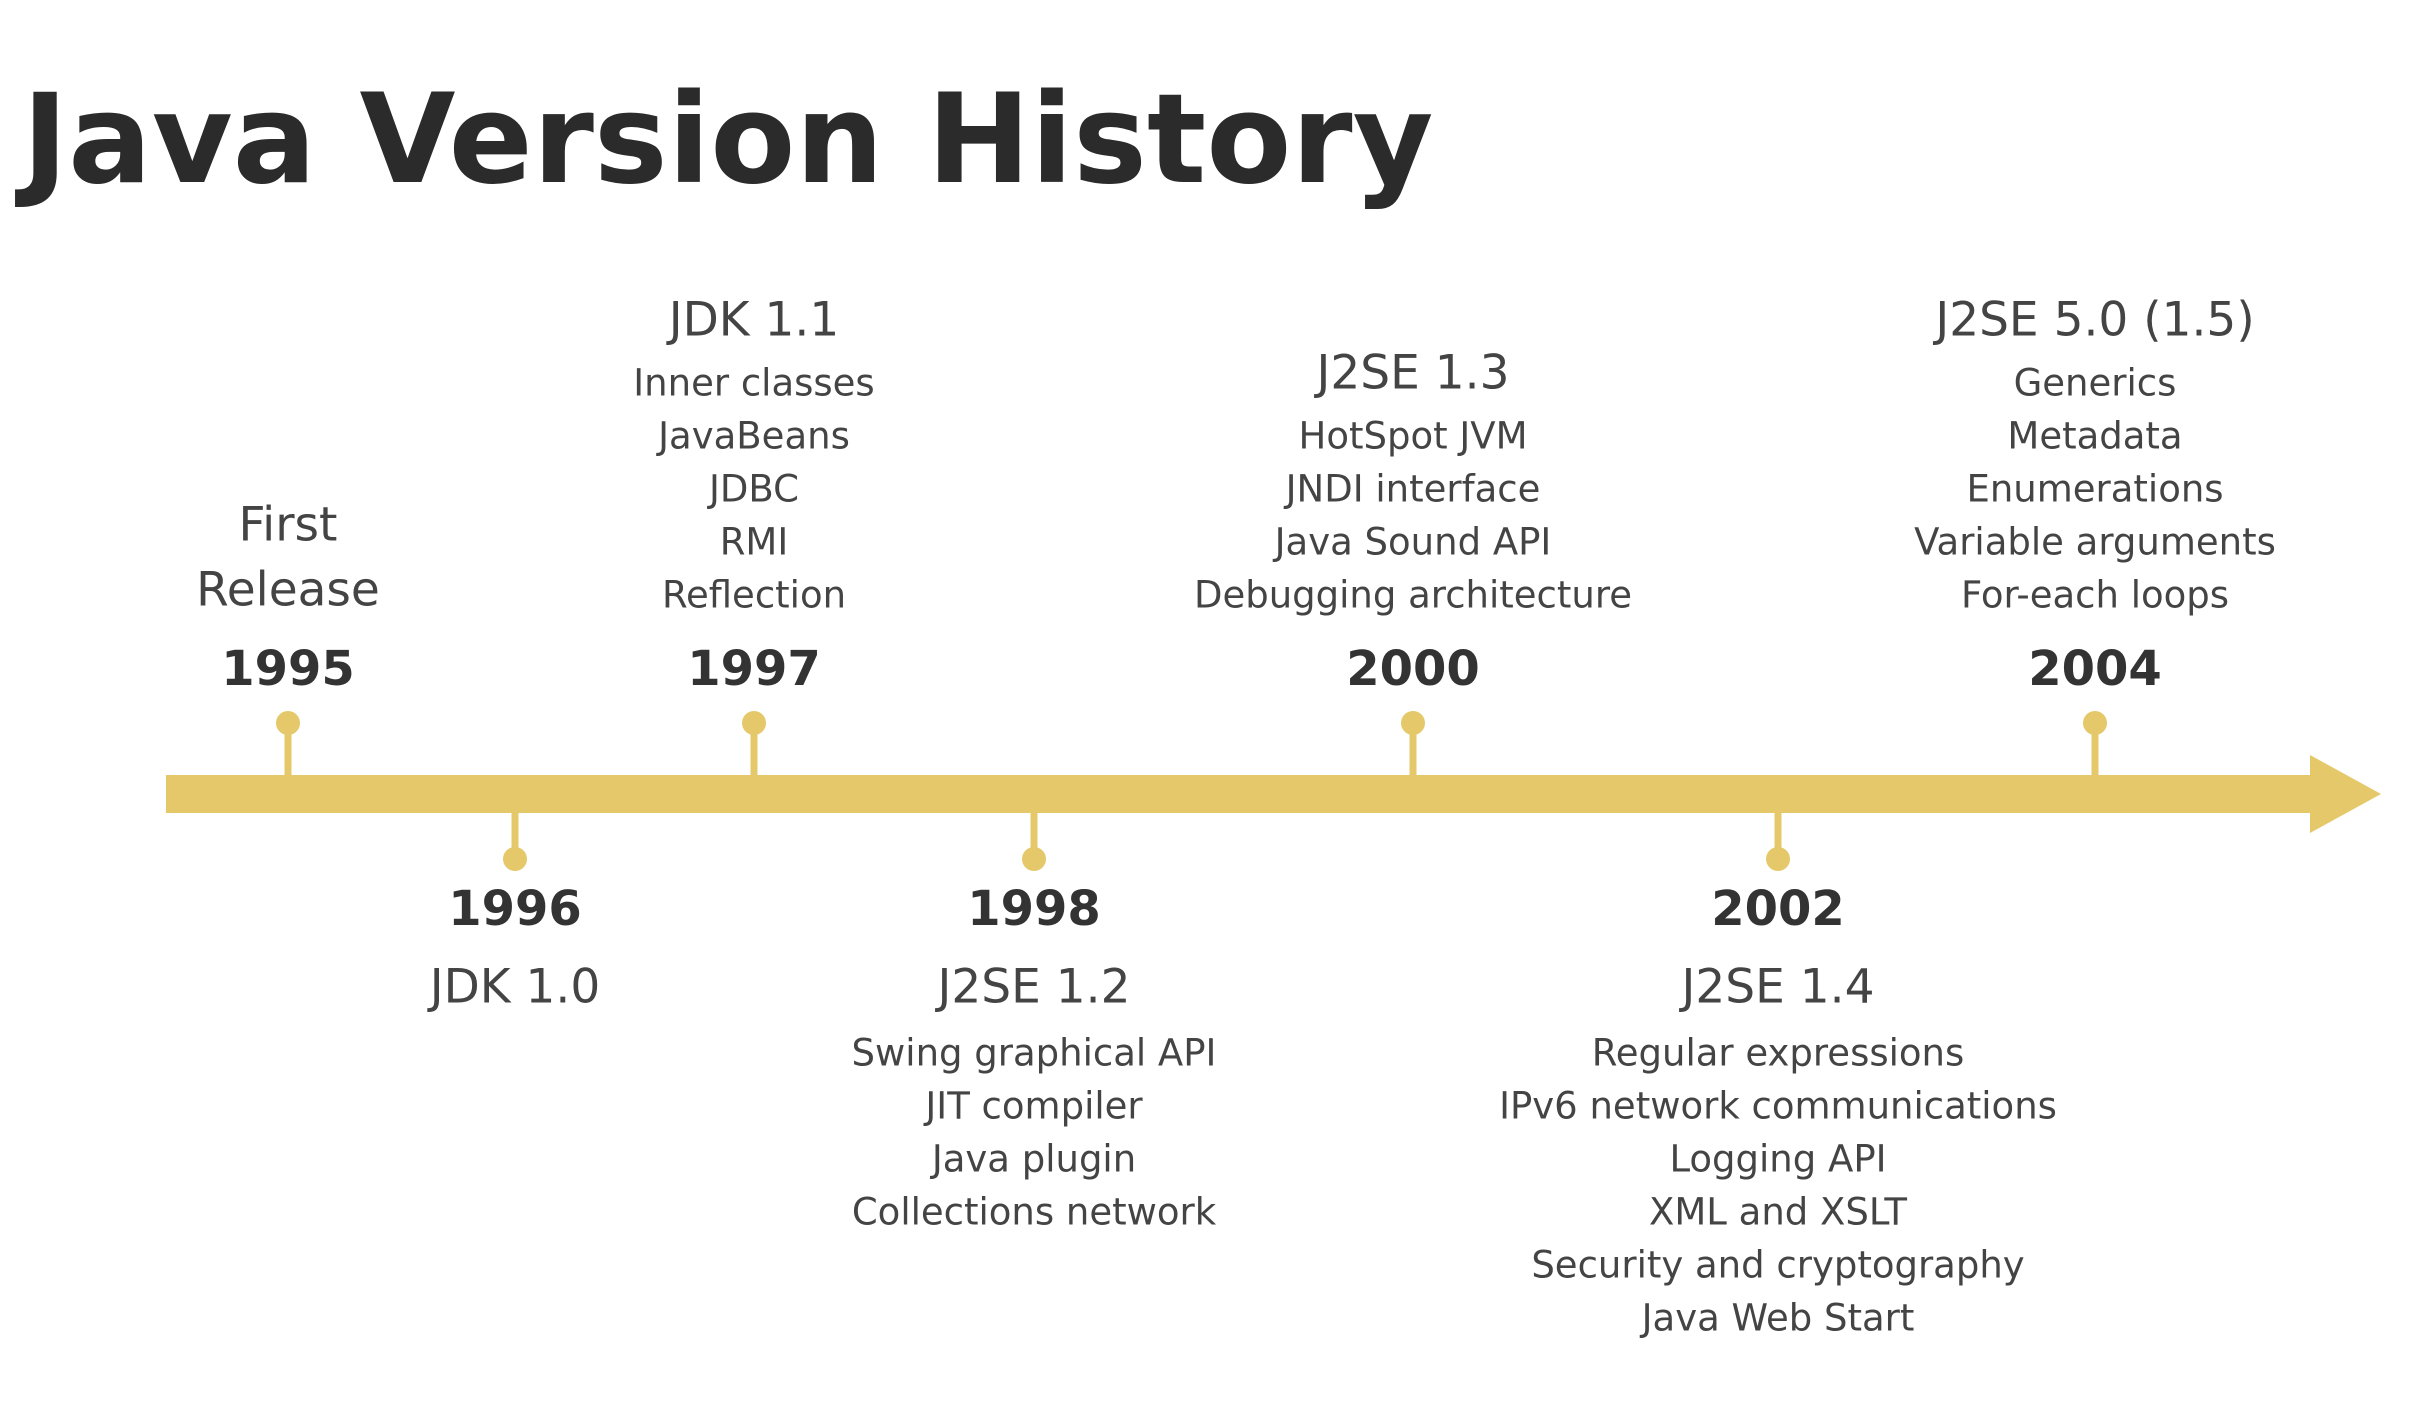  I want to click on year: 2002, so click(1778, 909).